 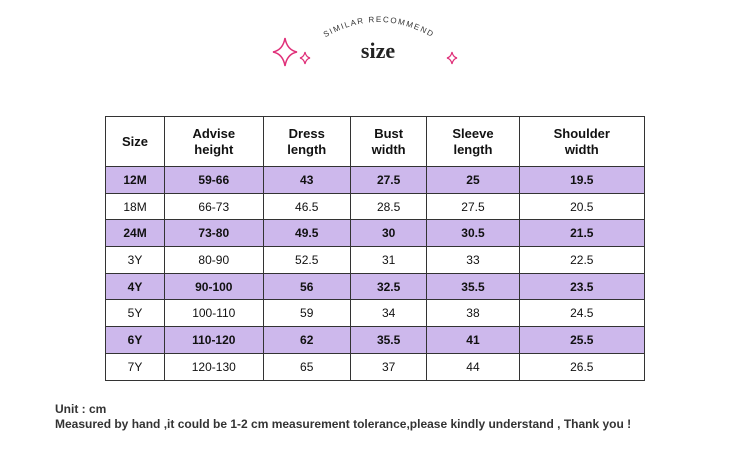 What do you see at coordinates (473, 366) in the screenshot?
I see `table-cell: 44` at bounding box center [473, 366].